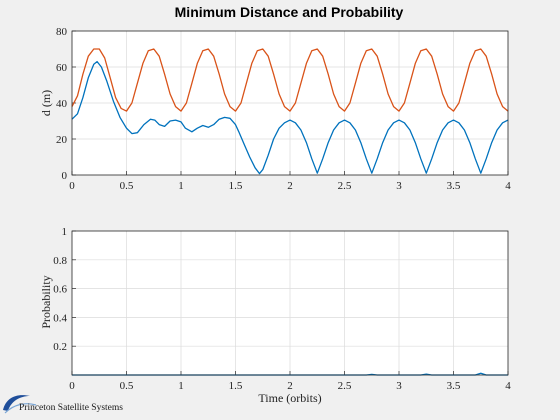 The height and width of the screenshot is (420, 560). I want to click on psslogo-swoosh-icon, so click(20, 404).